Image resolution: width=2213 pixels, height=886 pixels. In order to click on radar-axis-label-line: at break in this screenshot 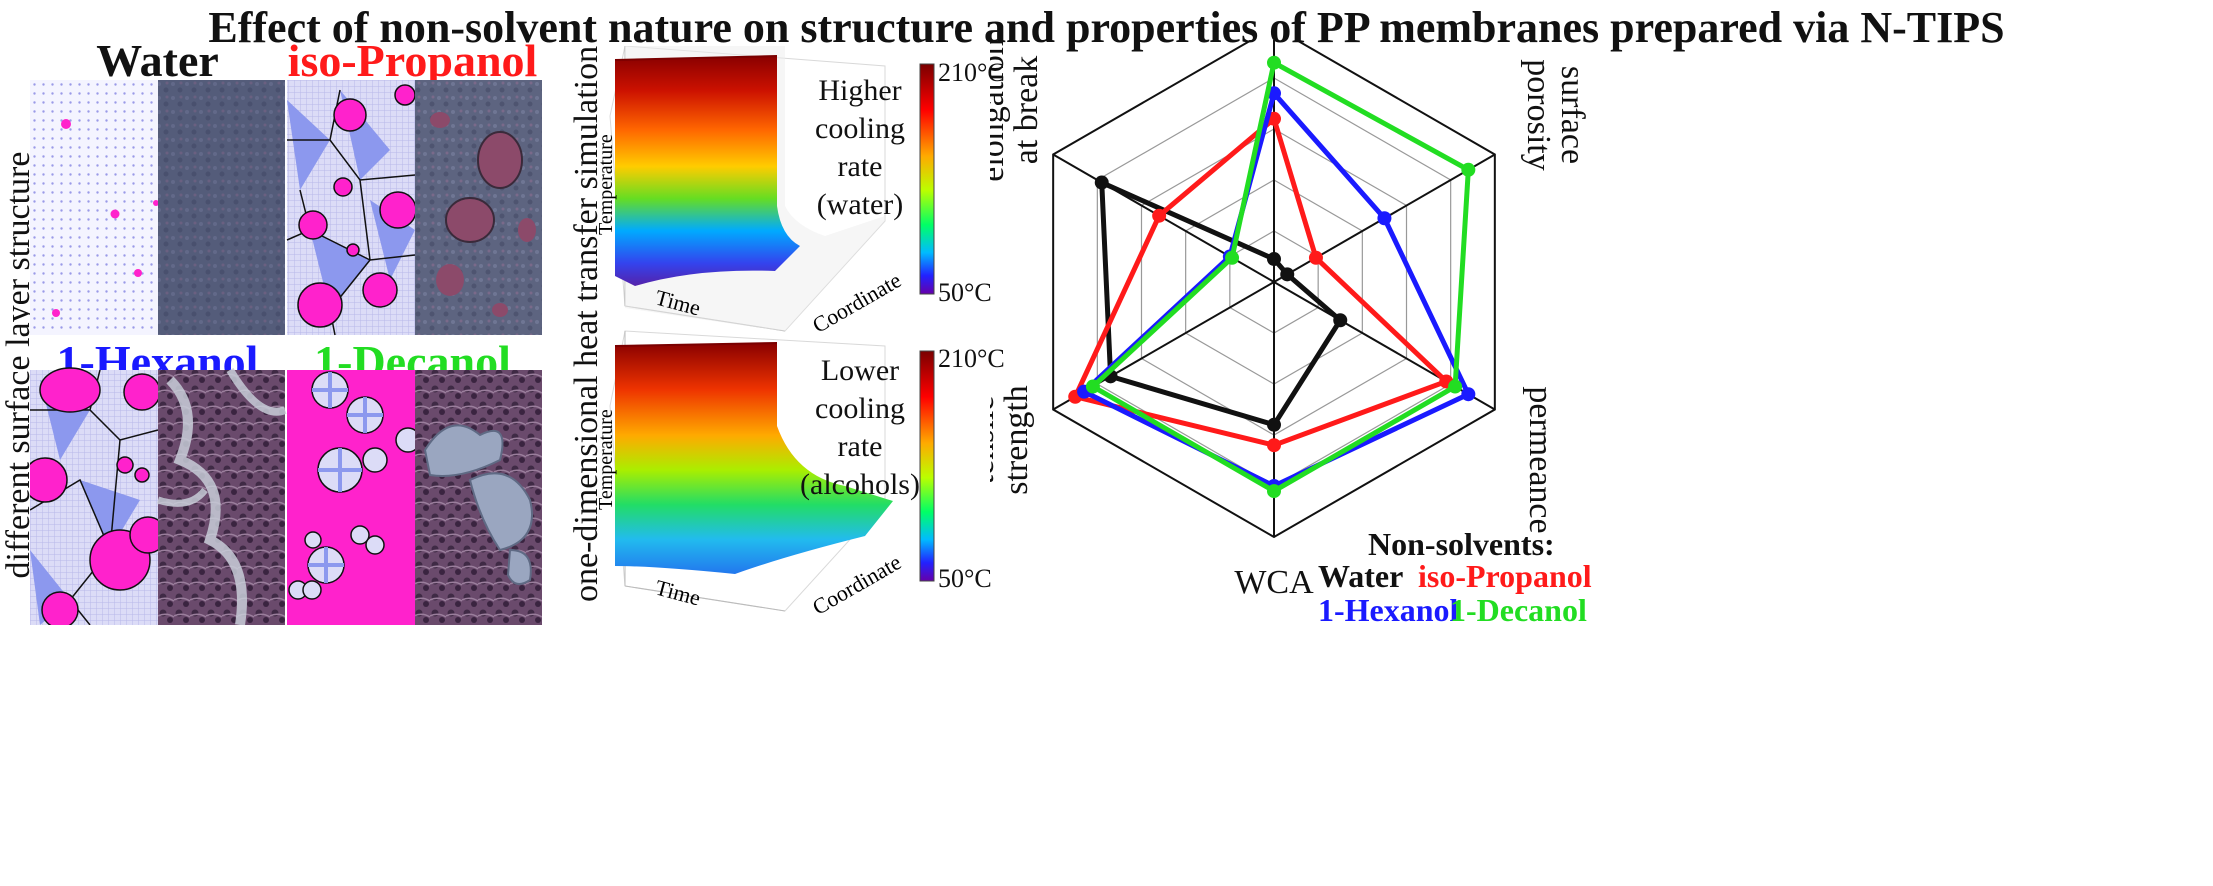, I will do `click(1026, 110)`.